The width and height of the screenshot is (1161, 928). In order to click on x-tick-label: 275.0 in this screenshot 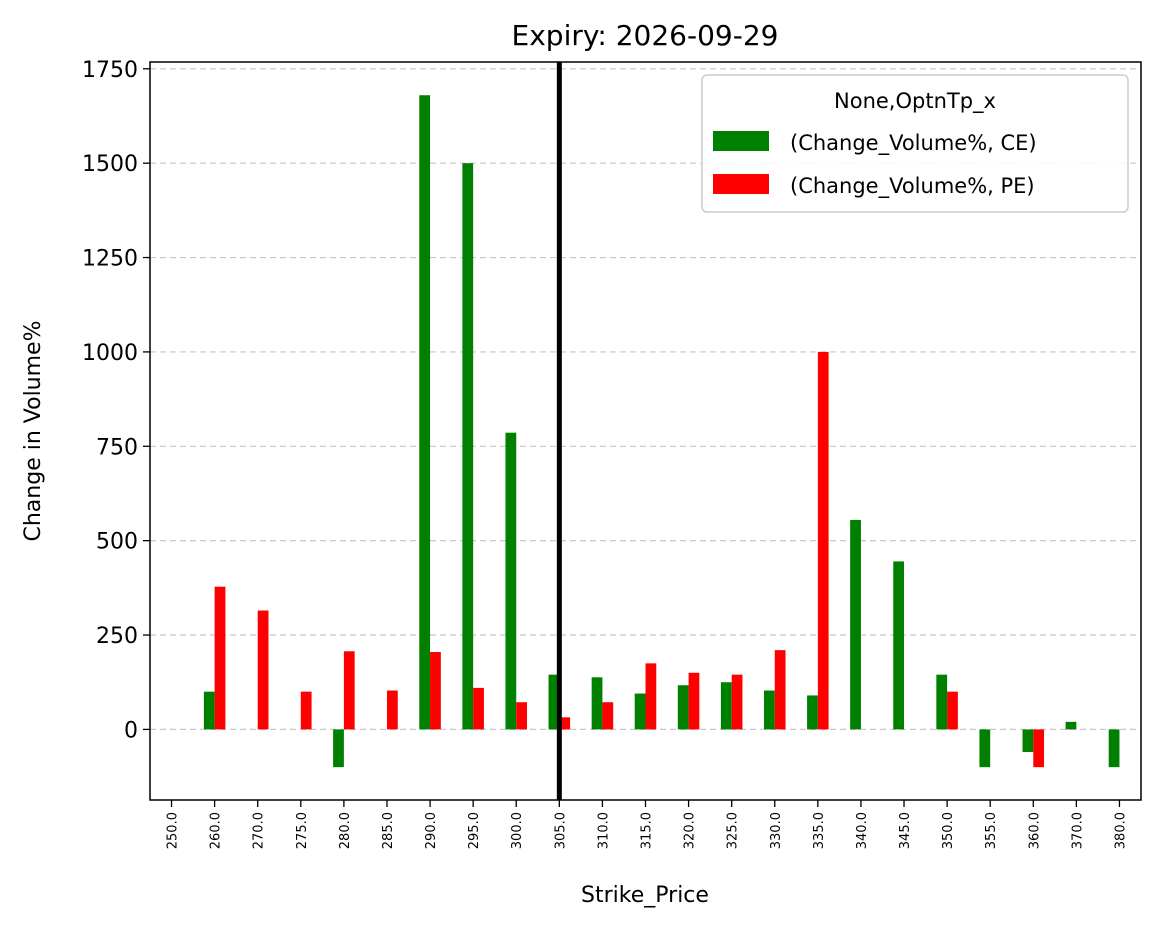, I will do `click(302, 830)`.